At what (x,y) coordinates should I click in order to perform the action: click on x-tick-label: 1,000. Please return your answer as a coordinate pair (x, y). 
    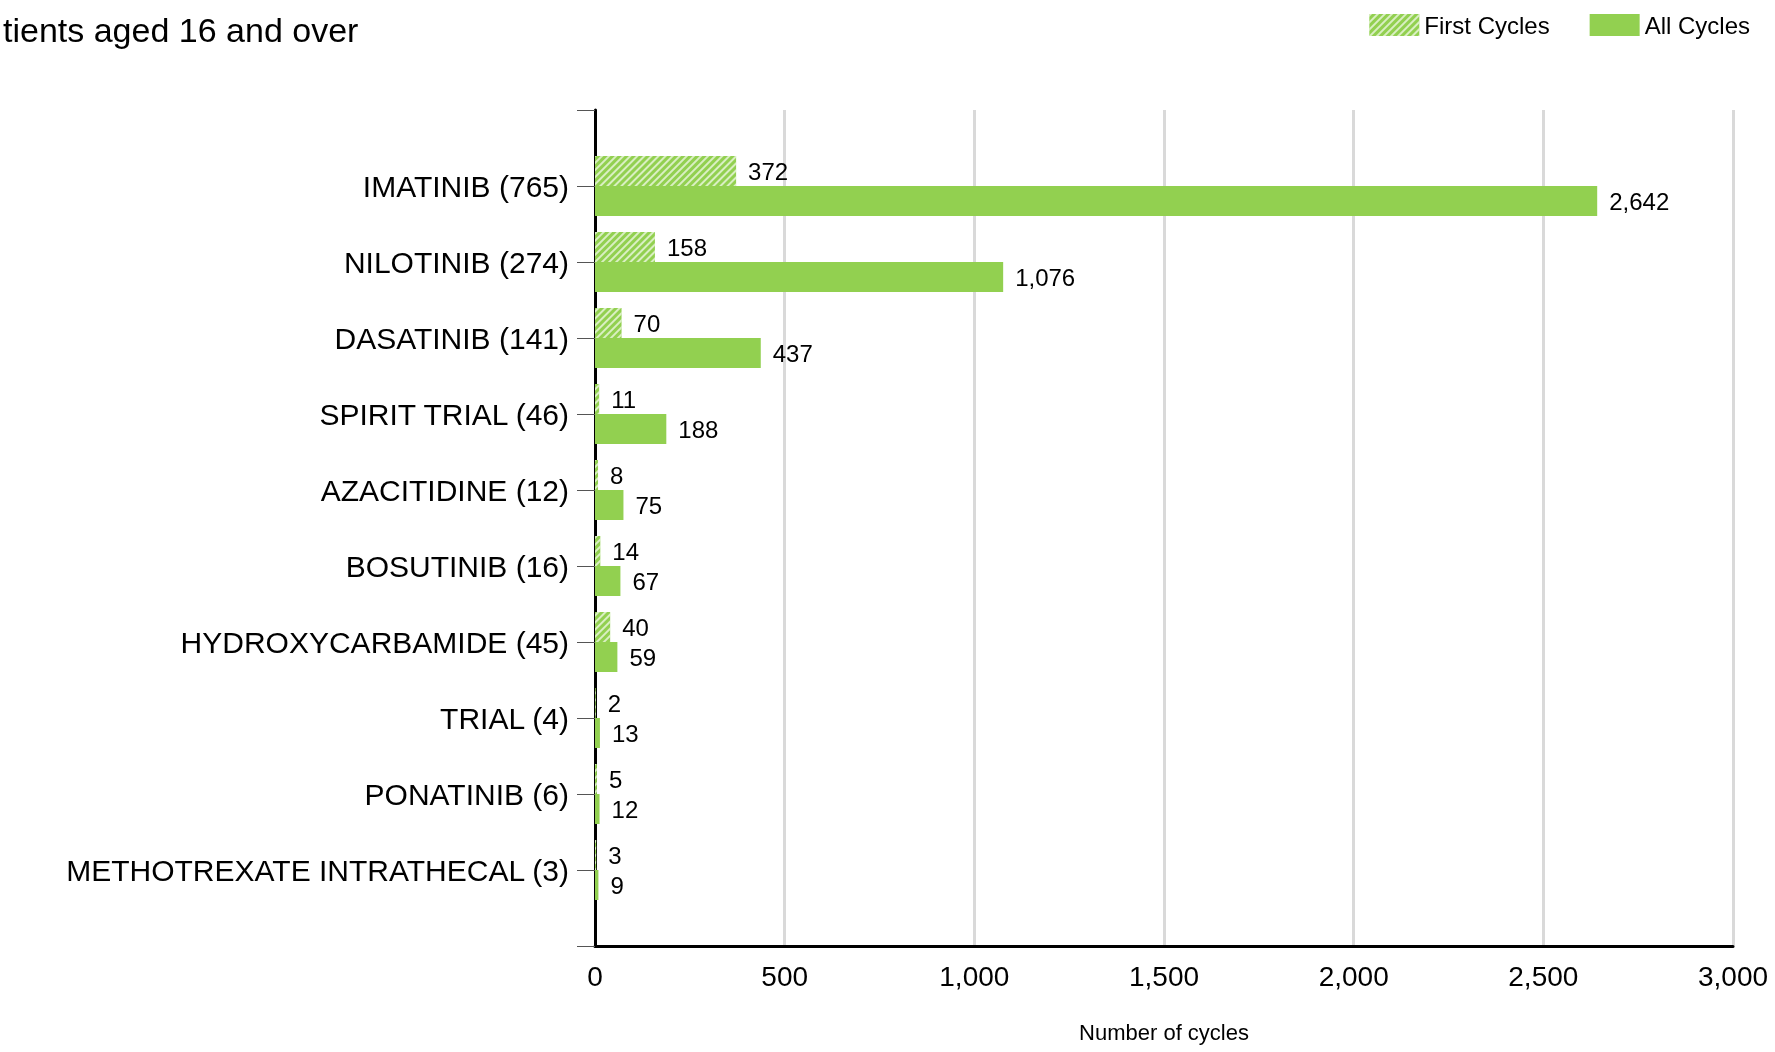
    Looking at the image, I should click on (974, 976).